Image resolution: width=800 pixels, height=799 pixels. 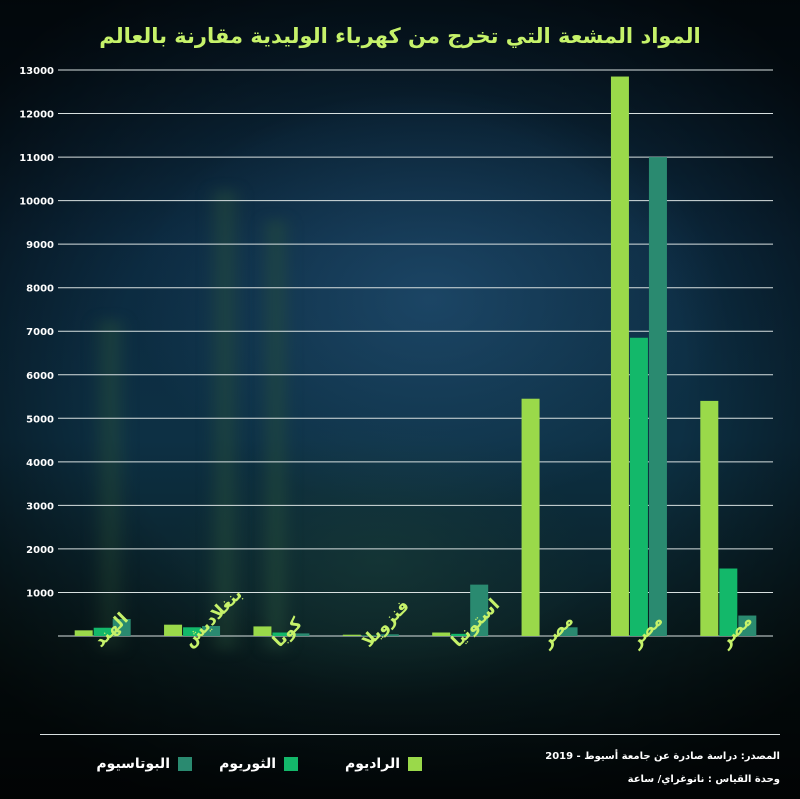 What do you see at coordinates (212, 617) in the screenshot?
I see `category-label: بنغلاديش` at bounding box center [212, 617].